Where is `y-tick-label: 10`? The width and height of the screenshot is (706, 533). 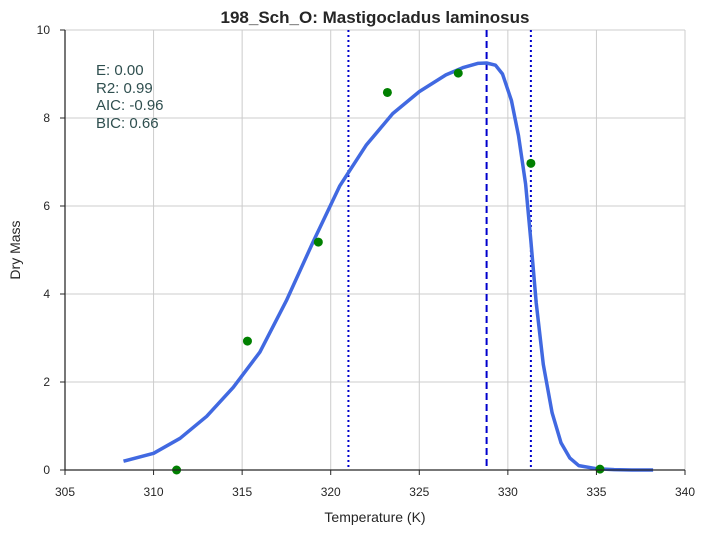 y-tick-label: 10 is located at coordinates (44, 30).